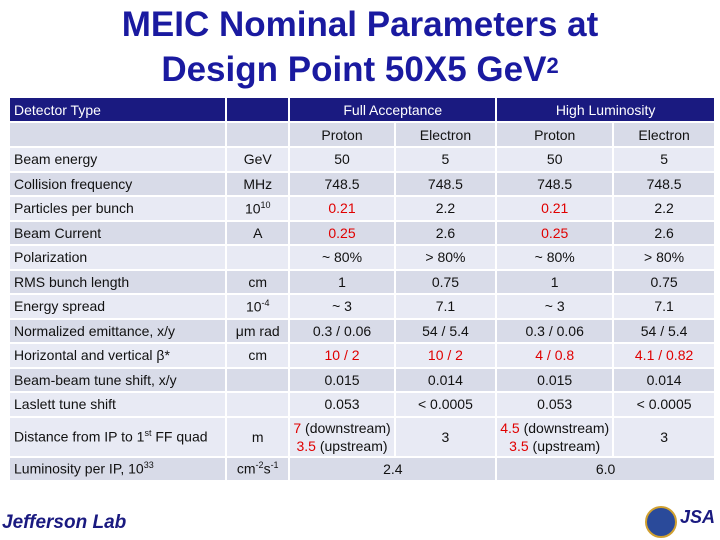 The width and height of the screenshot is (720, 540). What do you see at coordinates (664, 355) in the screenshot?
I see `cell-high-electron: 4.1 / 0.82` at bounding box center [664, 355].